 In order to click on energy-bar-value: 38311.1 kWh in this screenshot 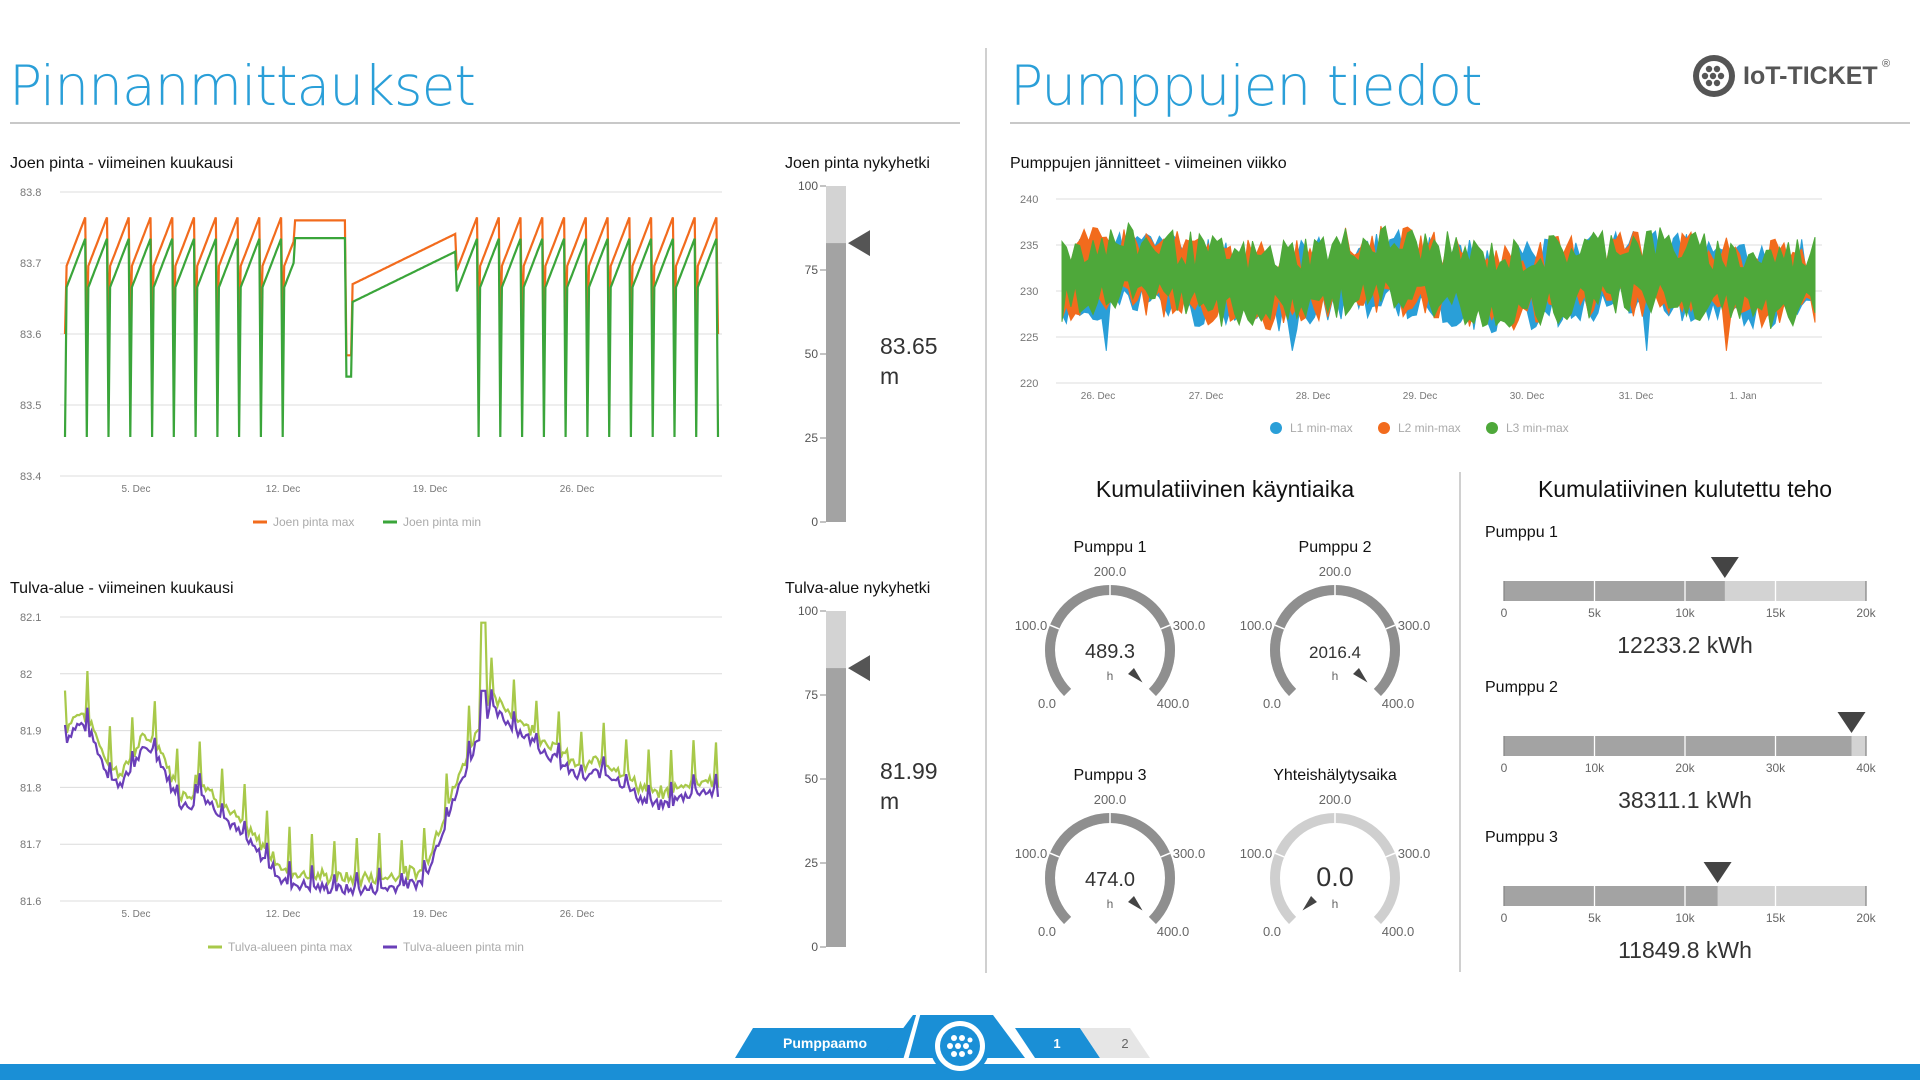, I will do `click(1685, 800)`.